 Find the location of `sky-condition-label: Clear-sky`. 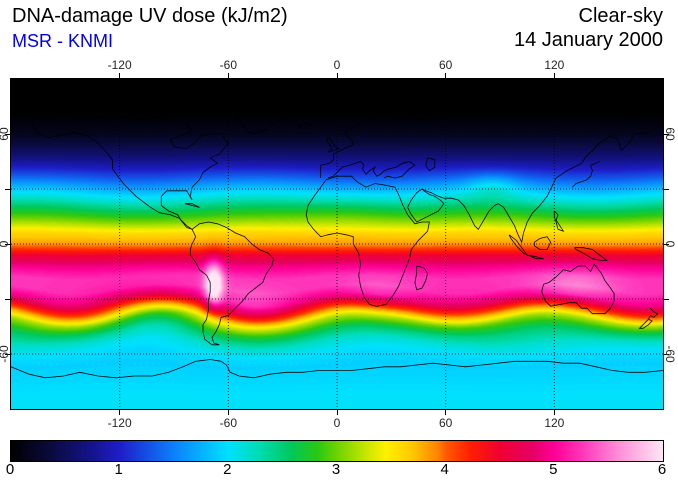

sky-condition-label: Clear-sky is located at coordinates (620, 16).